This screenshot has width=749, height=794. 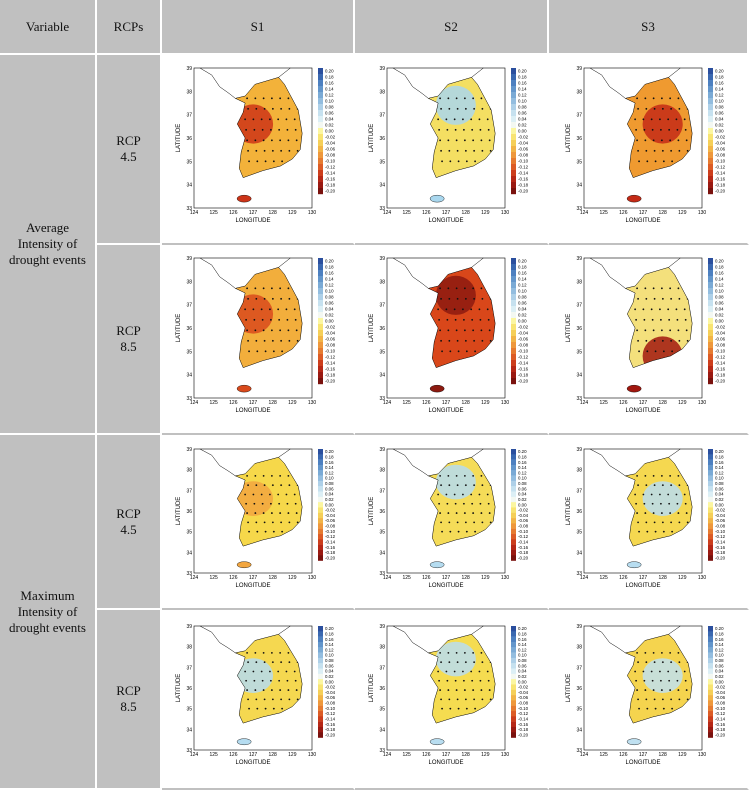 I want to click on colorbar-tick-label: -0.14, so click(x=720, y=173).